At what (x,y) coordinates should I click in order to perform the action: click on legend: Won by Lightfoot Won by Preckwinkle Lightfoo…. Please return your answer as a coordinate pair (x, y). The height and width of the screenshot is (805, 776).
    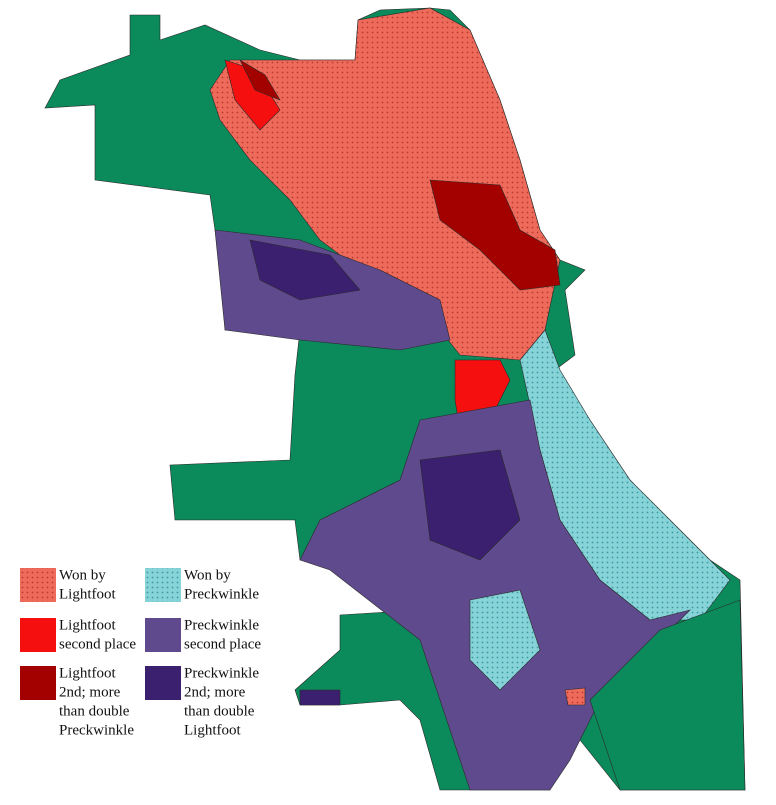
    Looking at the image, I should click on (140, 652).